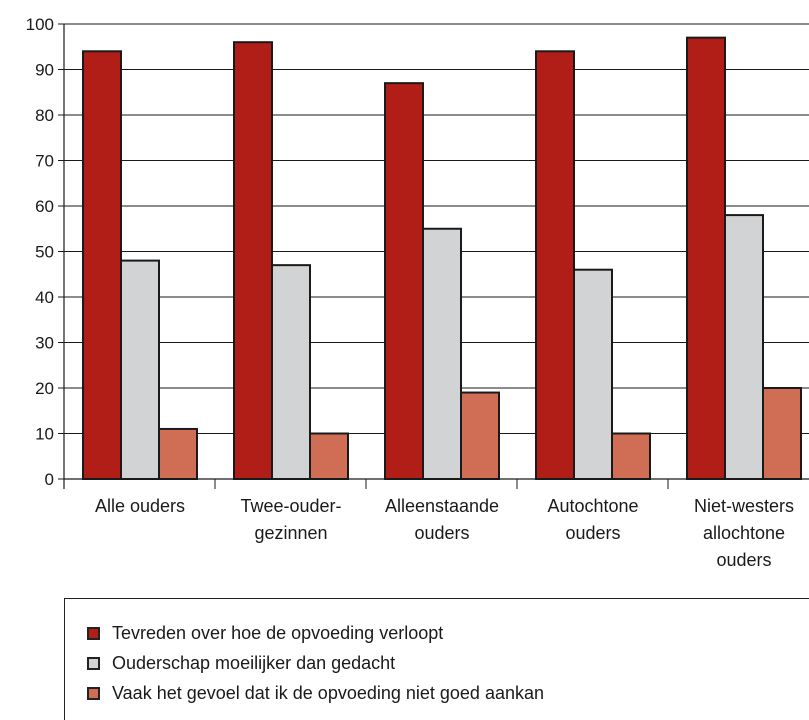 The image size is (809, 720). Describe the element at coordinates (278, 632) in the screenshot. I see `legend-label-series-1: Tevreden over hoe de opvoeding verloopt` at that location.